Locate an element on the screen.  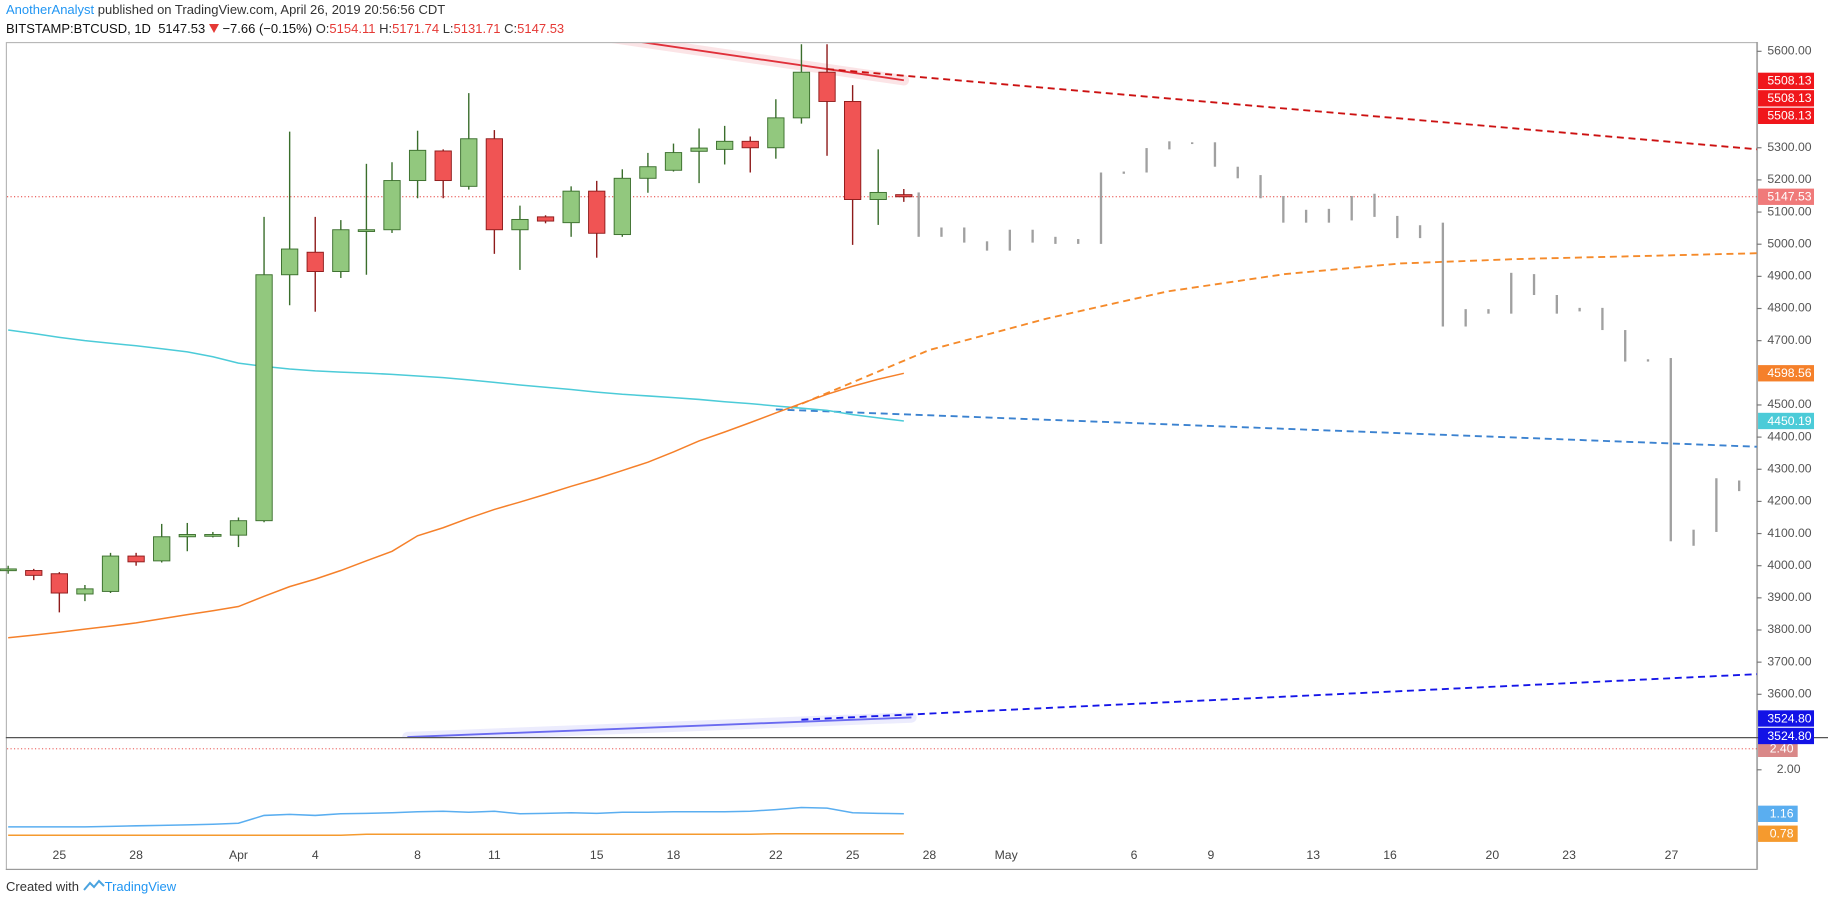
ma-label-box is located at coordinates (1786, 421).